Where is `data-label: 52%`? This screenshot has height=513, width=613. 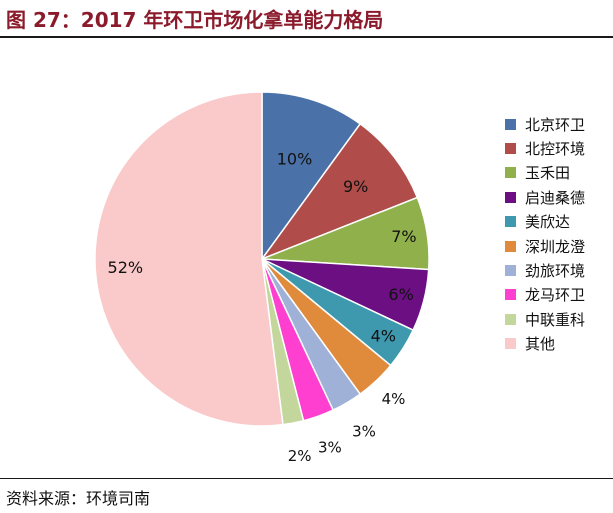 data-label: 52% is located at coordinates (126, 267).